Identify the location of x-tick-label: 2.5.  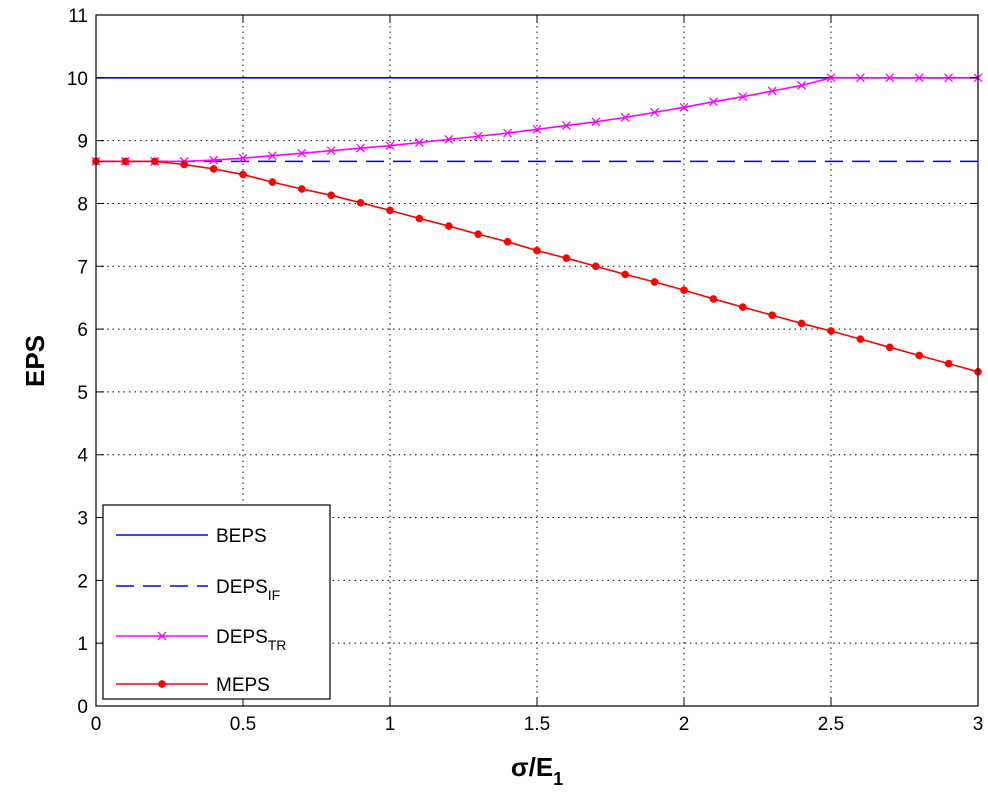
(831, 724).